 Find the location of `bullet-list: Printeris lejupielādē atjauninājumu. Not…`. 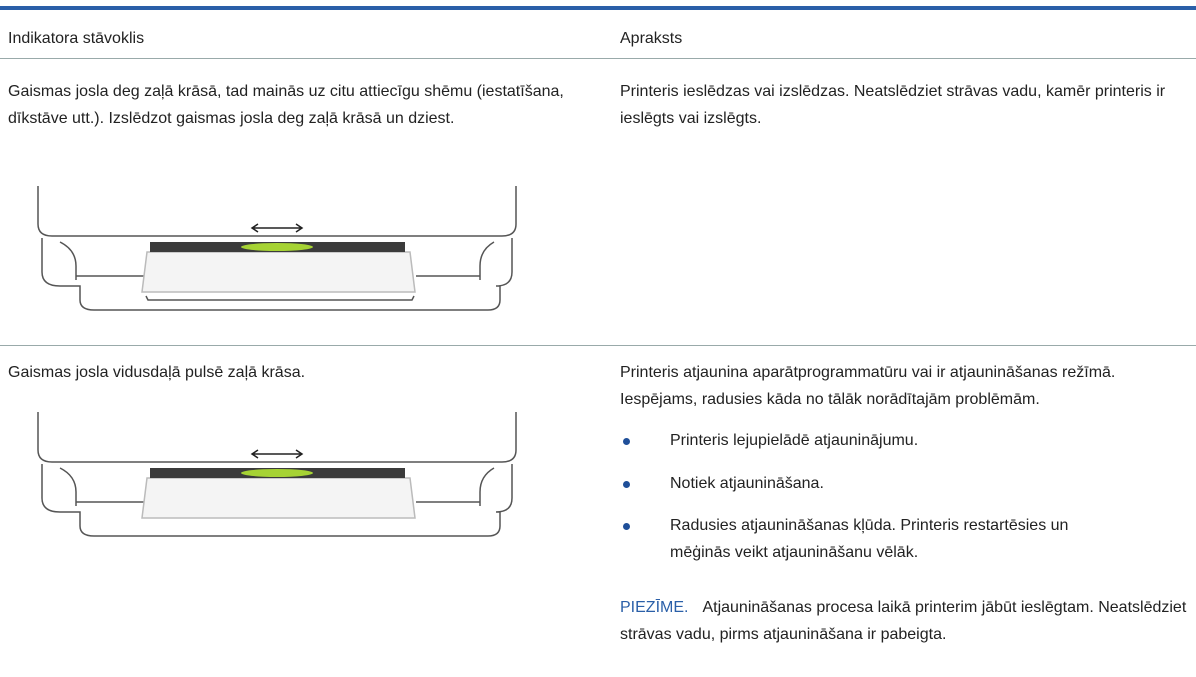

bullet-list: Printeris lejupielādē atjauninājumu. Not… is located at coordinates (870, 505).